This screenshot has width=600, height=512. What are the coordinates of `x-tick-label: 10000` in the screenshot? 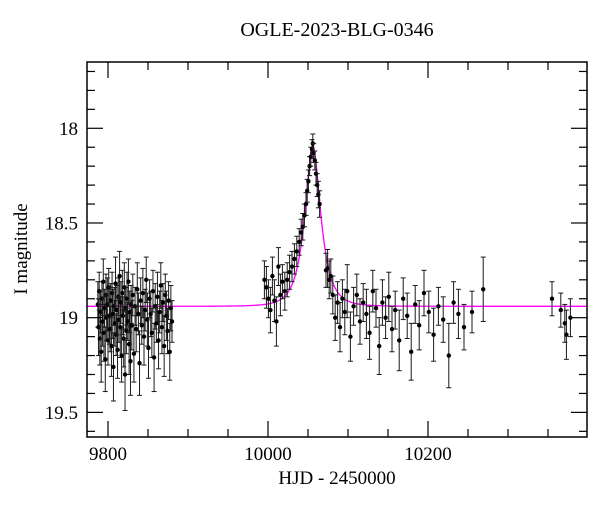 It's located at (268, 454).